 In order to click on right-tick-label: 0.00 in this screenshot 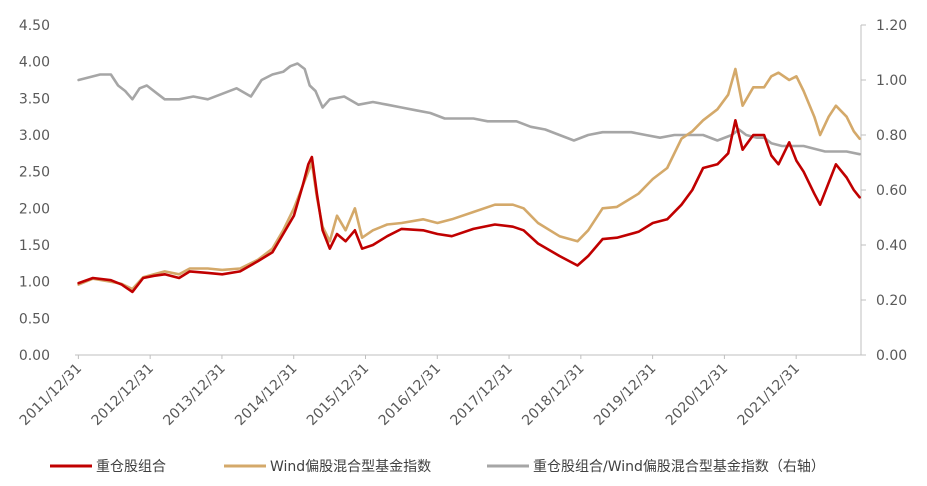, I will do `click(891, 356)`.